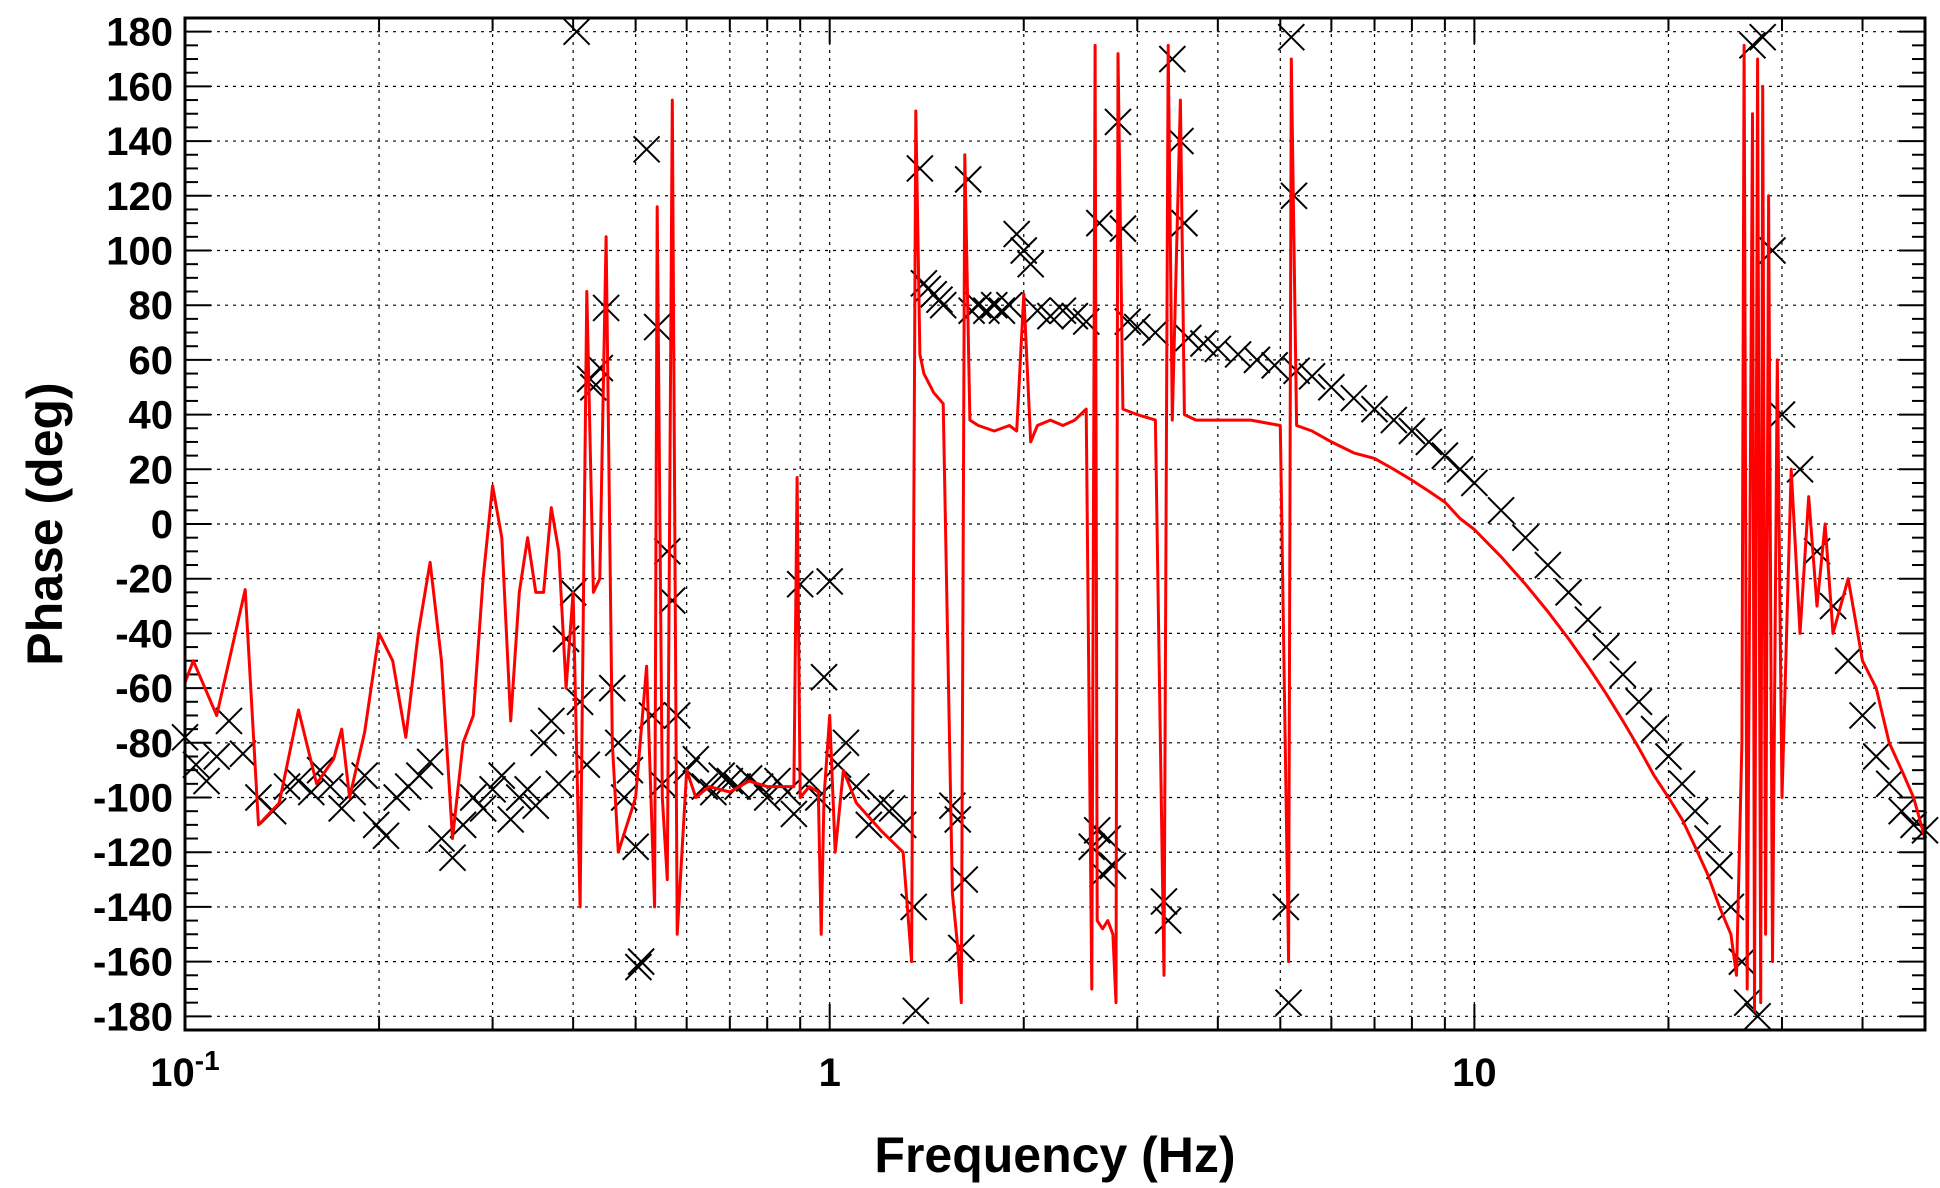 The height and width of the screenshot is (1188, 1940). Describe the element at coordinates (144, 634) in the screenshot. I see `y-tick-label: -40` at that location.